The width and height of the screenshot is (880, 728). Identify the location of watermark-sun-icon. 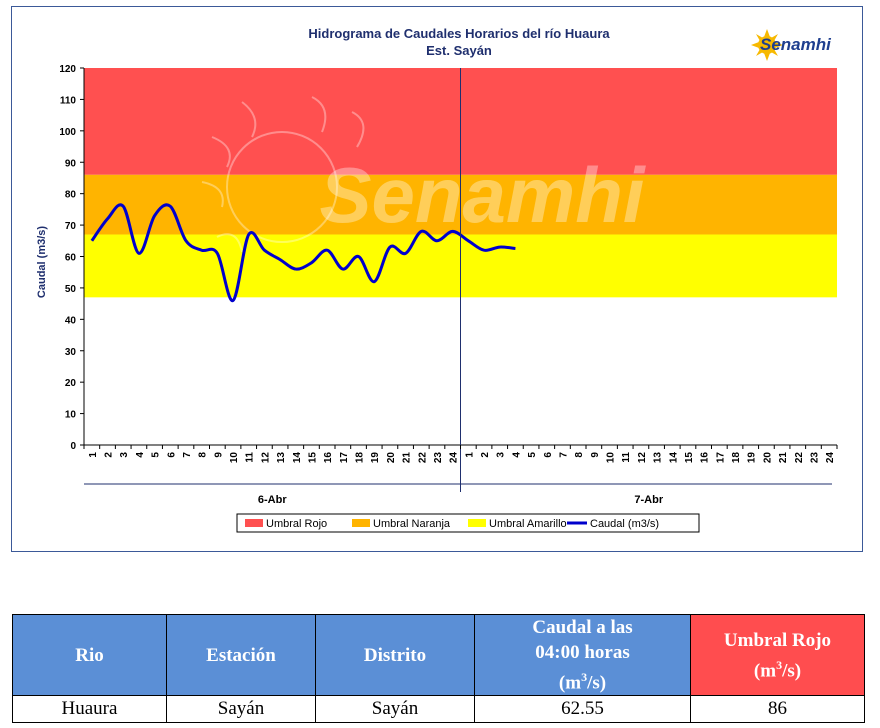
(283, 174).